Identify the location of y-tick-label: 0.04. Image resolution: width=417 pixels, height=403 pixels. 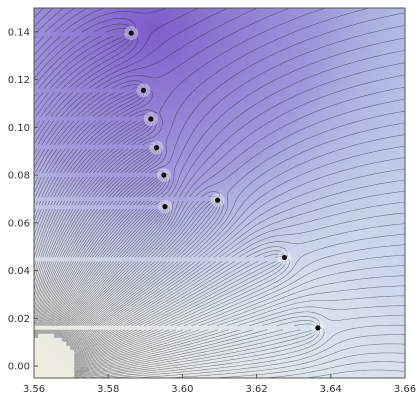
(19, 271).